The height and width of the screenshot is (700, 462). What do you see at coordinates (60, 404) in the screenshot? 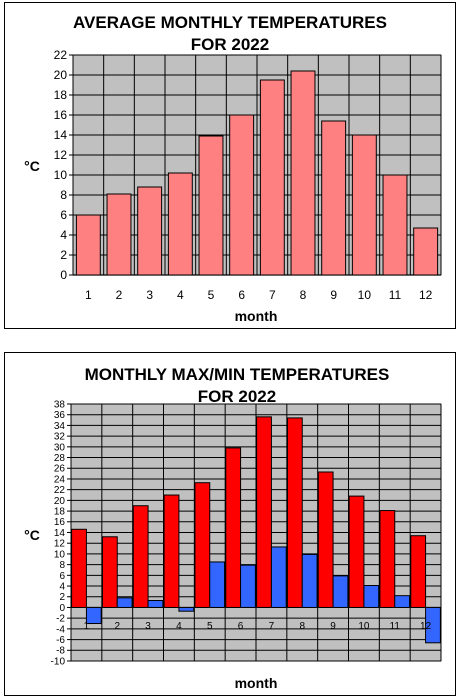
I see `y-tick-label: 38` at bounding box center [60, 404].